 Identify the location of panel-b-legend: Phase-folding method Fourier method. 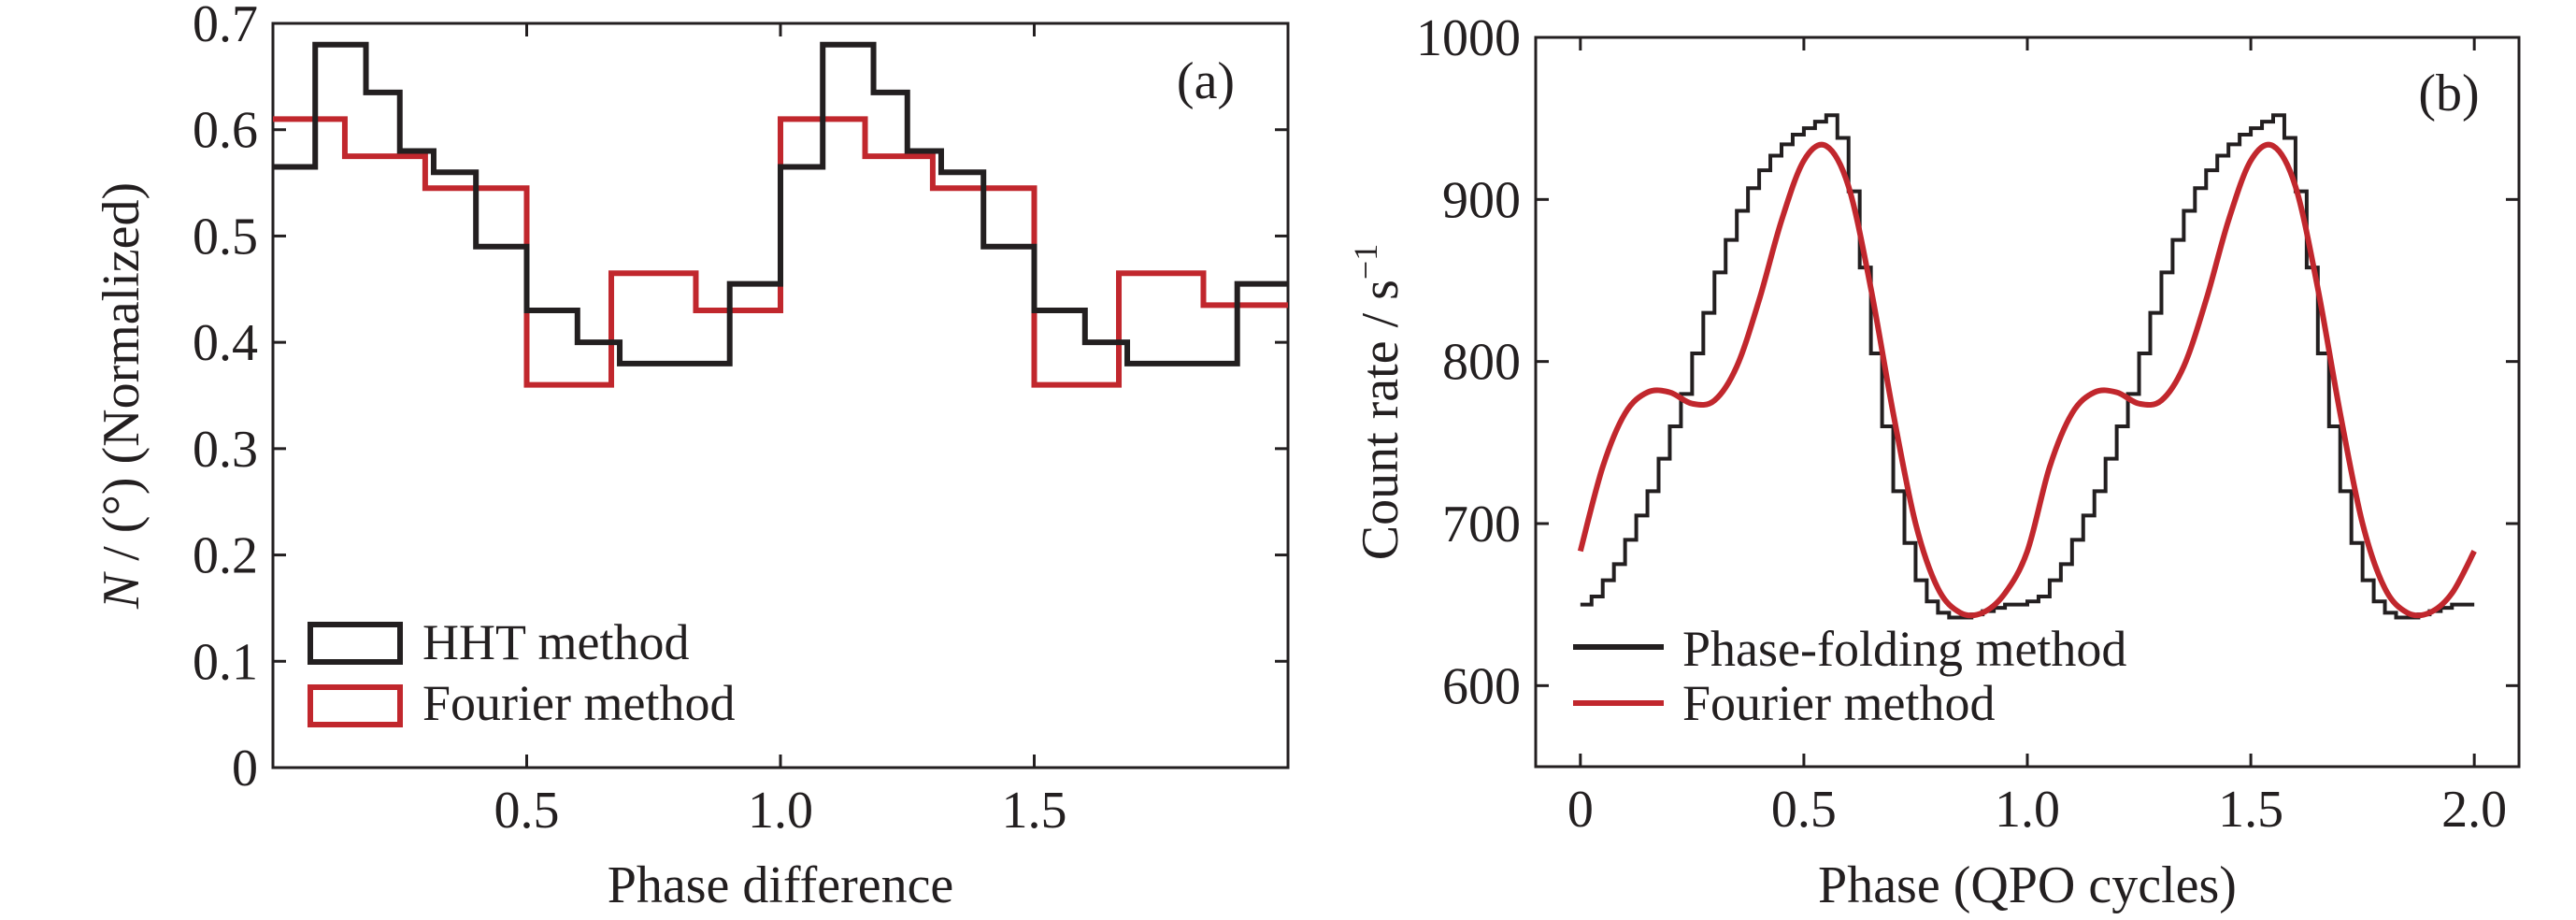
(1849, 676).